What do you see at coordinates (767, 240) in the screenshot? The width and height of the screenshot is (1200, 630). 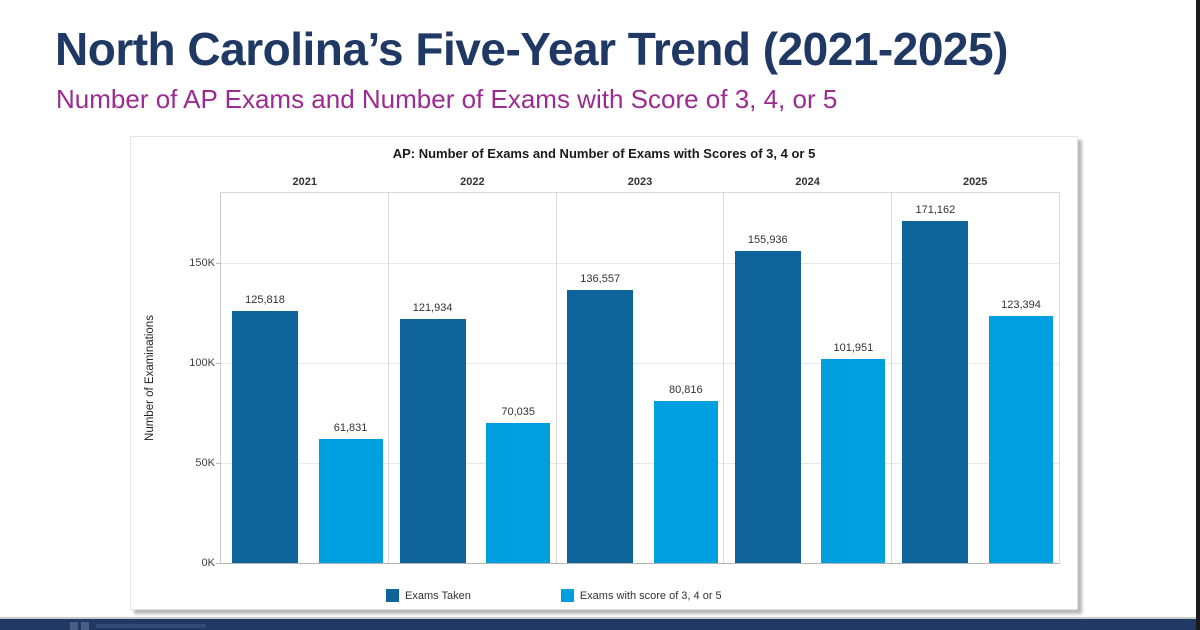 I see `bar-value-label: 155,936` at bounding box center [767, 240].